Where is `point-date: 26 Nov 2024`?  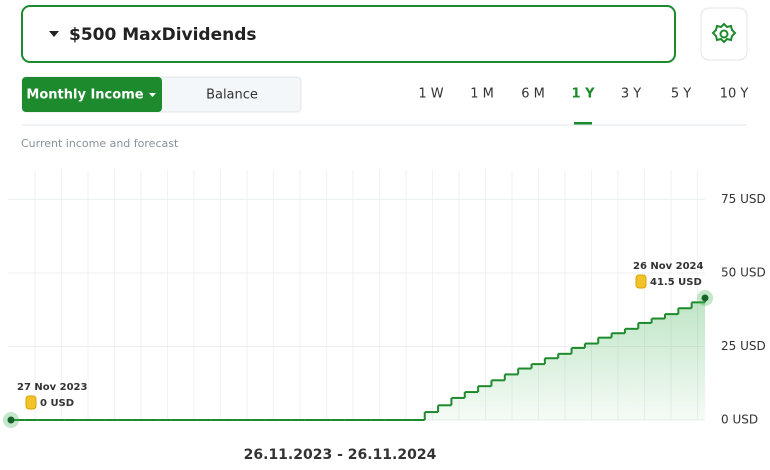
point-date: 26 Nov 2024 is located at coordinates (668, 266).